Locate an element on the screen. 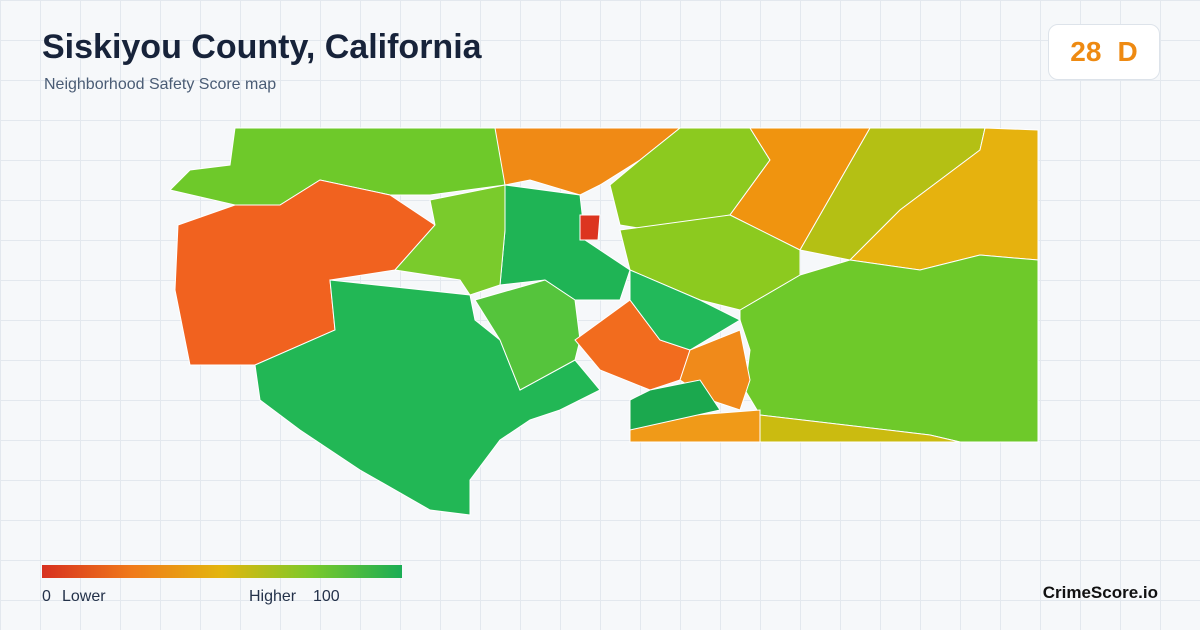  score-badge: 28 D is located at coordinates (1104, 52).